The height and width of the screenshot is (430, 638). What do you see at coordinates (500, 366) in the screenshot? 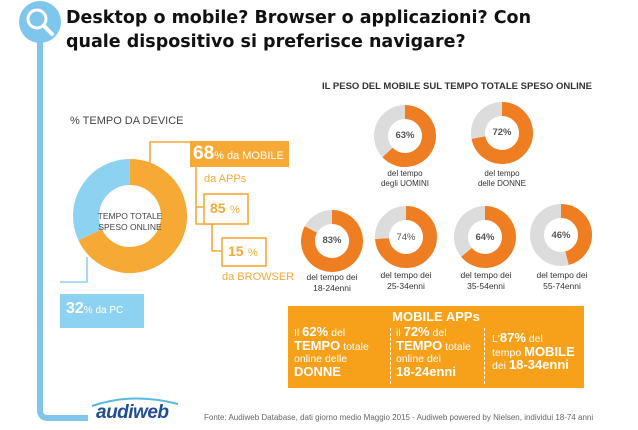
I see `col3-l3: dei` at bounding box center [500, 366].